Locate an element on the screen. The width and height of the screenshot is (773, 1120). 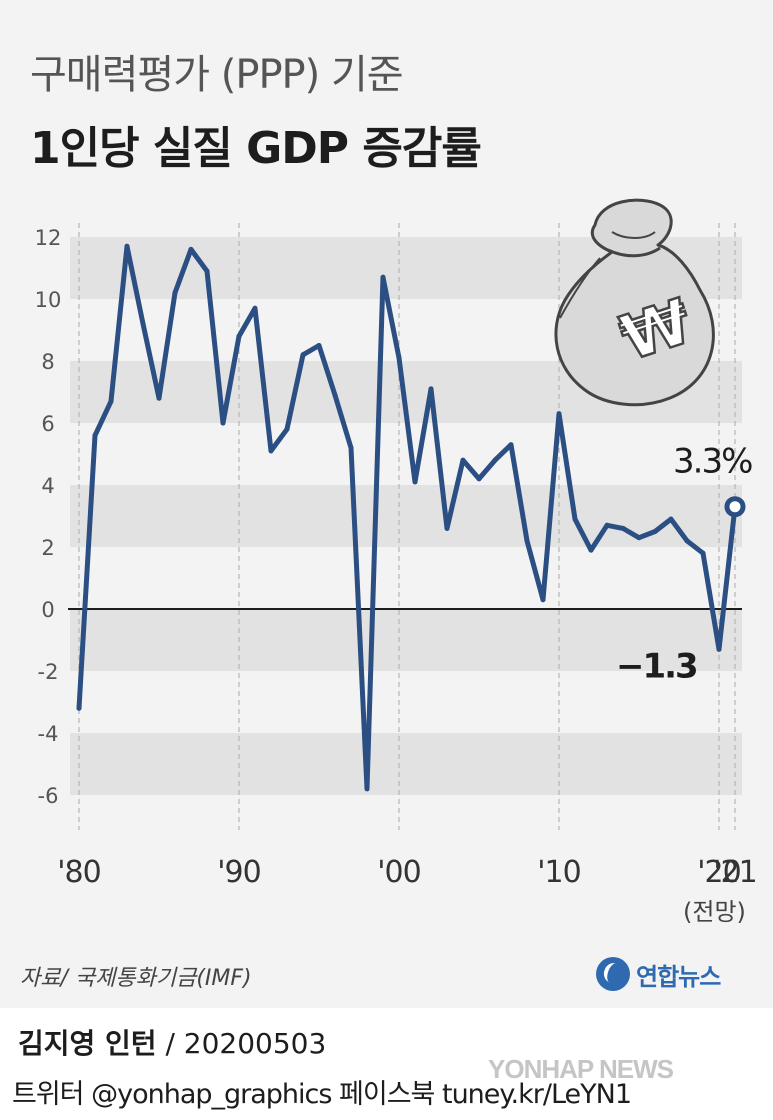
yonhap-logo-text: 연합뉴스 is located at coordinates (678, 976).